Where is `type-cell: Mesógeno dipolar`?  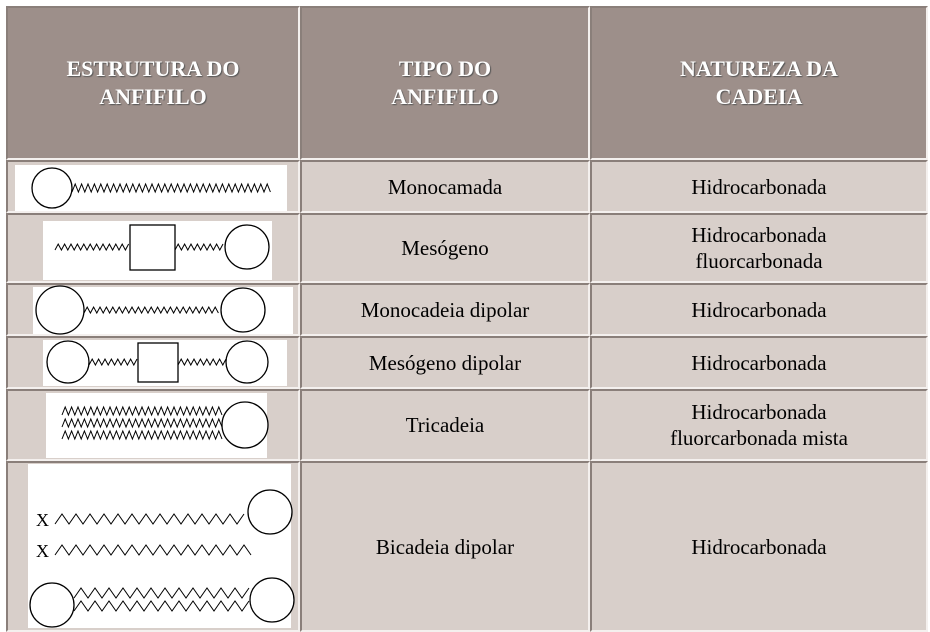 type-cell: Mesógeno dipolar is located at coordinates (445, 362).